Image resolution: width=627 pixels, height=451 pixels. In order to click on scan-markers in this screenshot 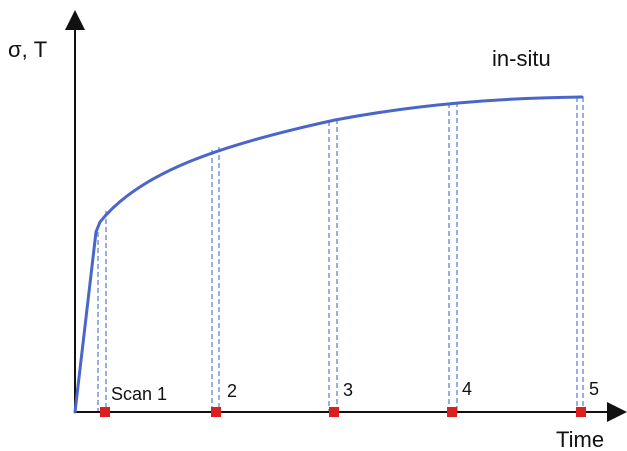, I will do `click(343, 412)`.